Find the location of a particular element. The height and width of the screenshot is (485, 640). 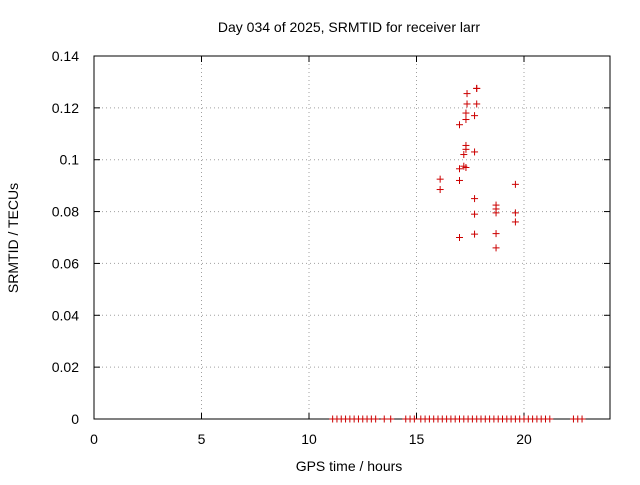

x-tick-label: 10 is located at coordinates (309, 439).